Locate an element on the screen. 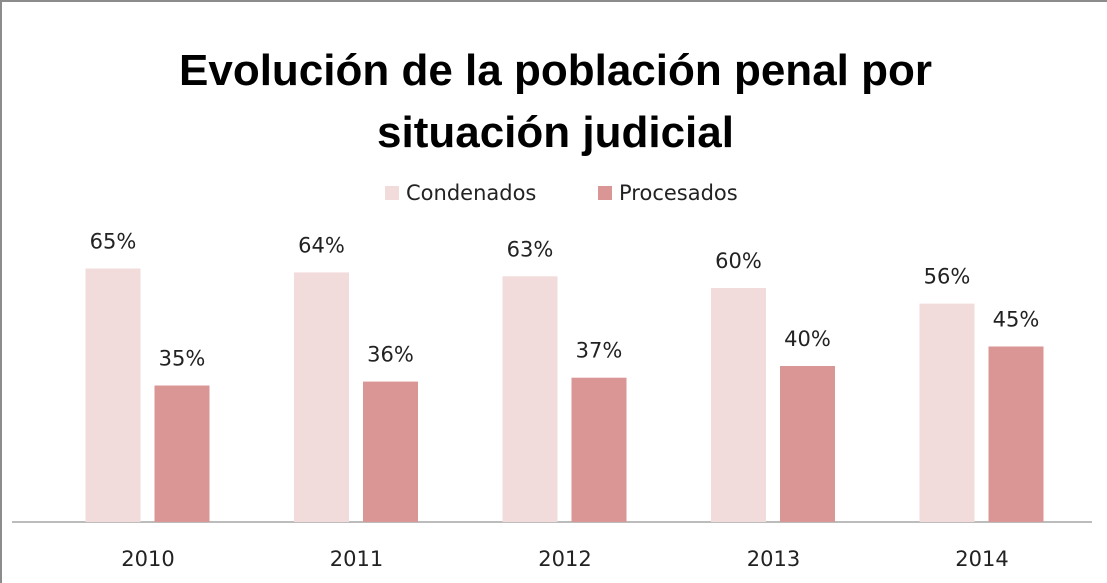 The image size is (1107, 583). x-tick-label: 2013 is located at coordinates (773, 559).